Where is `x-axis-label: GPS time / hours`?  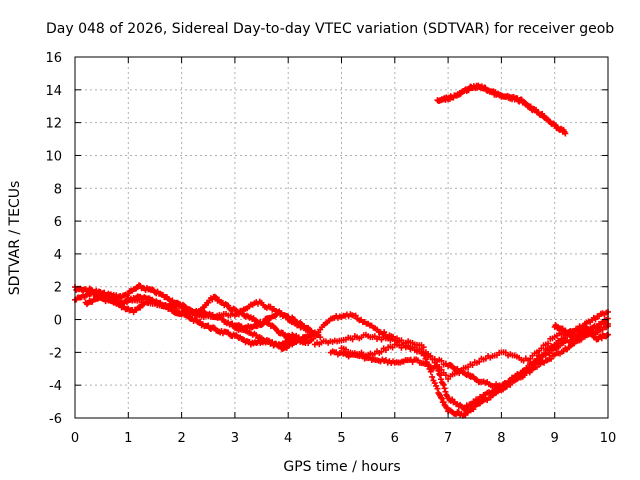 x-axis-label: GPS time / hours is located at coordinates (341, 467).